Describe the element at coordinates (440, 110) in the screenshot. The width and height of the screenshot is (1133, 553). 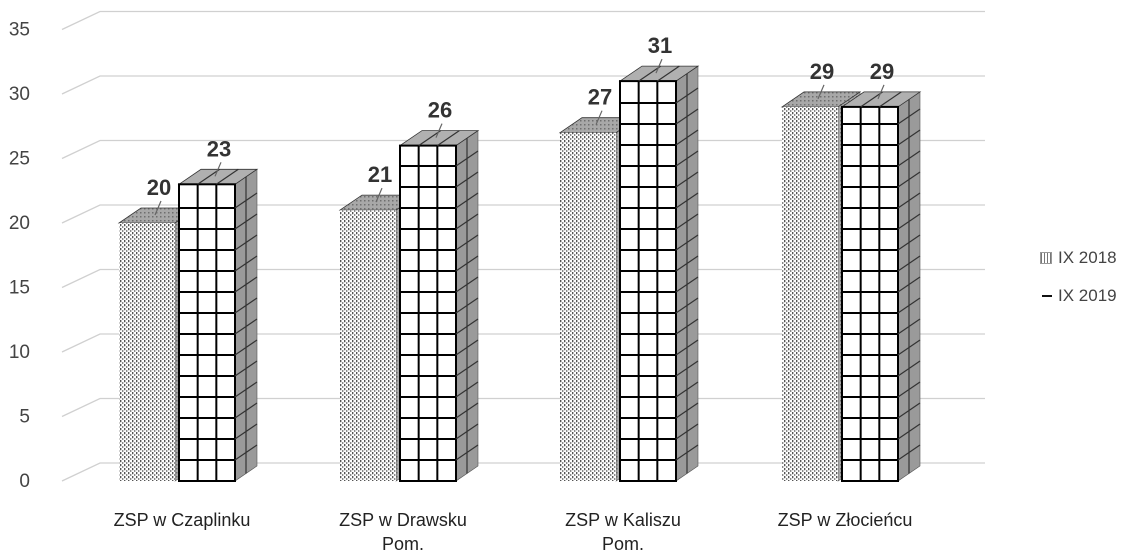
I see `data-label: 26` at that location.